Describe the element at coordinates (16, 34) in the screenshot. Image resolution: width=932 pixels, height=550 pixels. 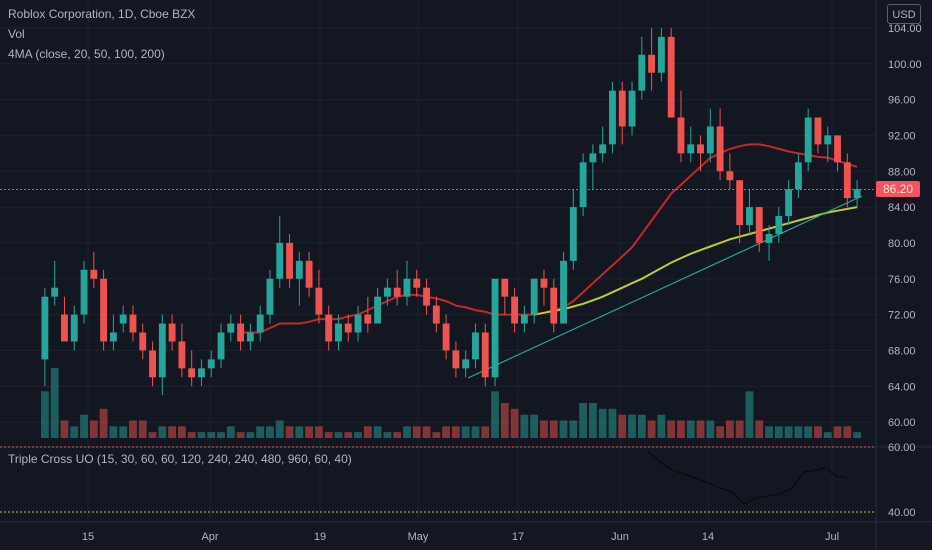
I see `volume-legend: Vol` at that location.